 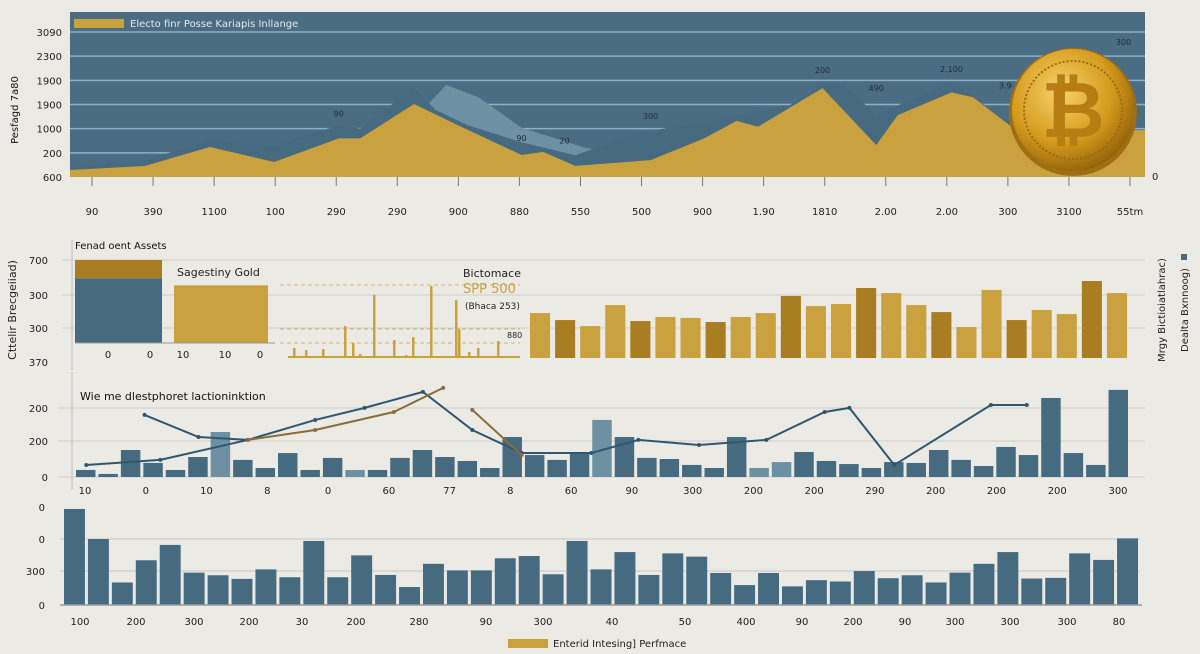 I want to click on legend-swatch, so click(x=528, y=643).